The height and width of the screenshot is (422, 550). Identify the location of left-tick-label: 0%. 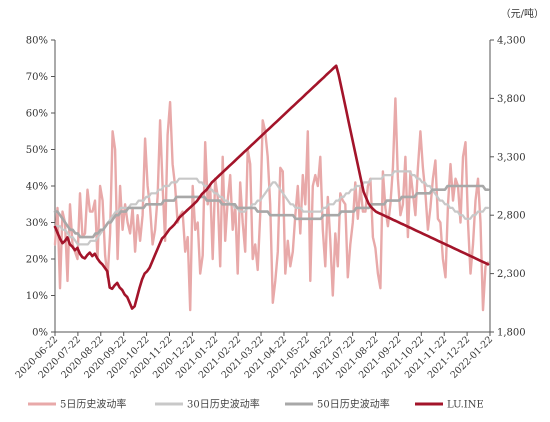
(40, 333).